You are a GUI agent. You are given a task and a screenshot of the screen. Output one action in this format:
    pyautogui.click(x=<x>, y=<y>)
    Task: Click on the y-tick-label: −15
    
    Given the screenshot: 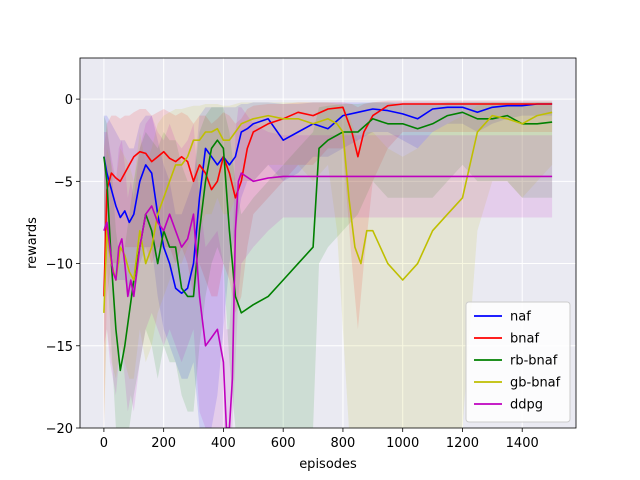 What is the action you would take?
    pyautogui.click(x=59, y=347)
    